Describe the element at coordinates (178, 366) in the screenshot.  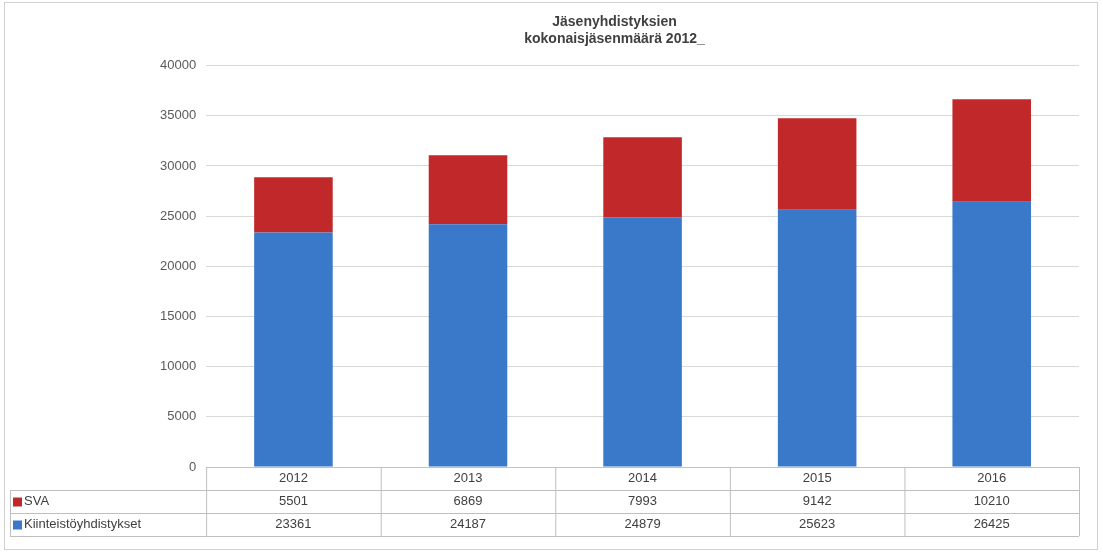
I see `y-tick-label: 10000` at that location.